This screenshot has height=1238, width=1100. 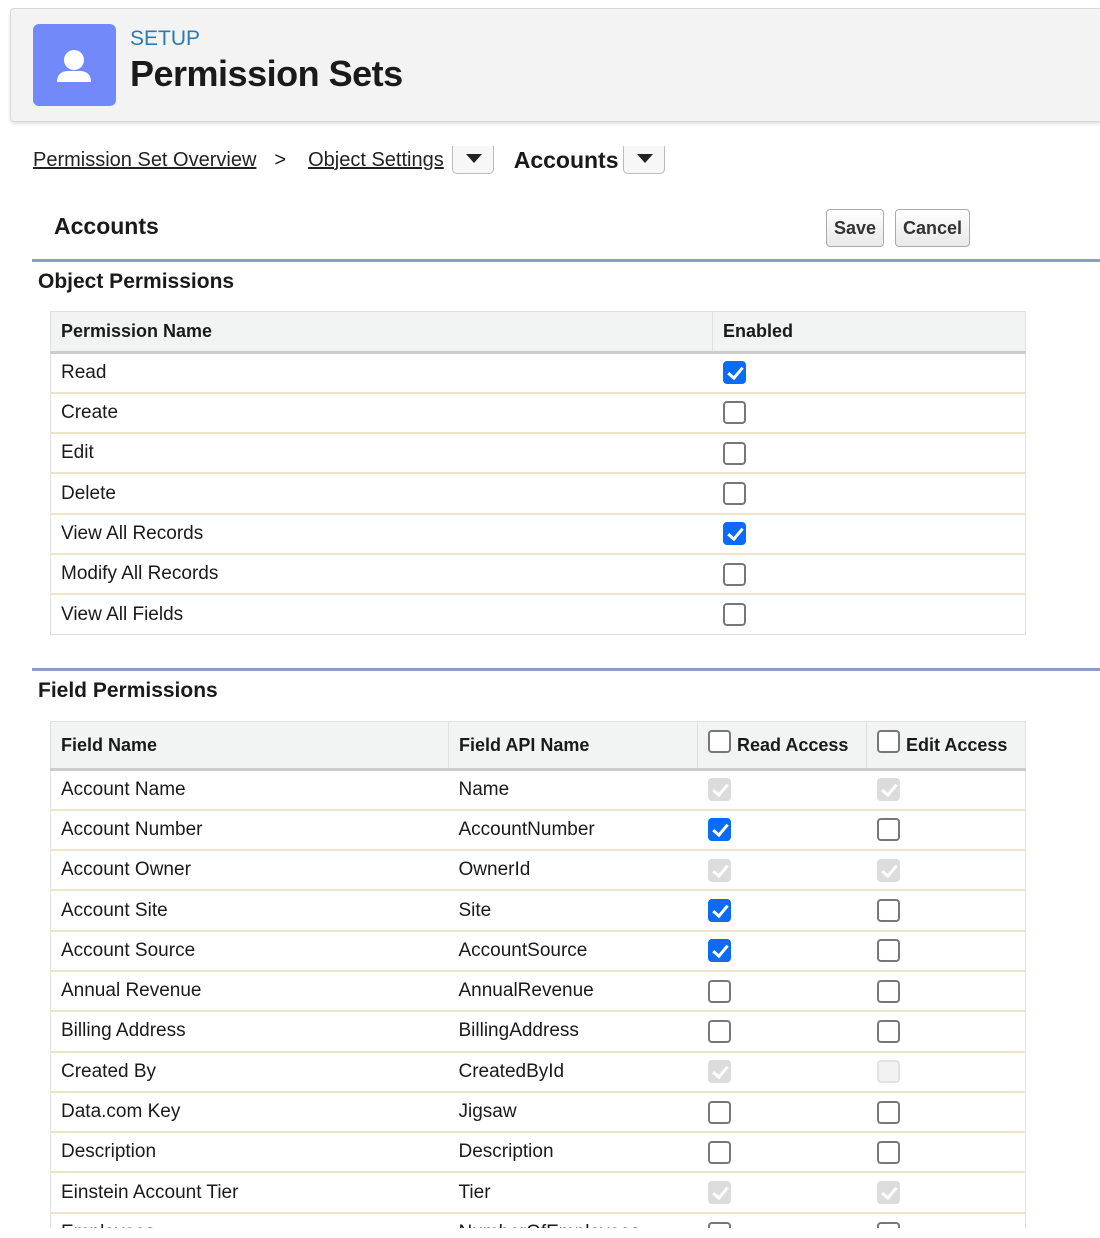 I want to click on column-header: Field Name, so click(x=249, y=746).